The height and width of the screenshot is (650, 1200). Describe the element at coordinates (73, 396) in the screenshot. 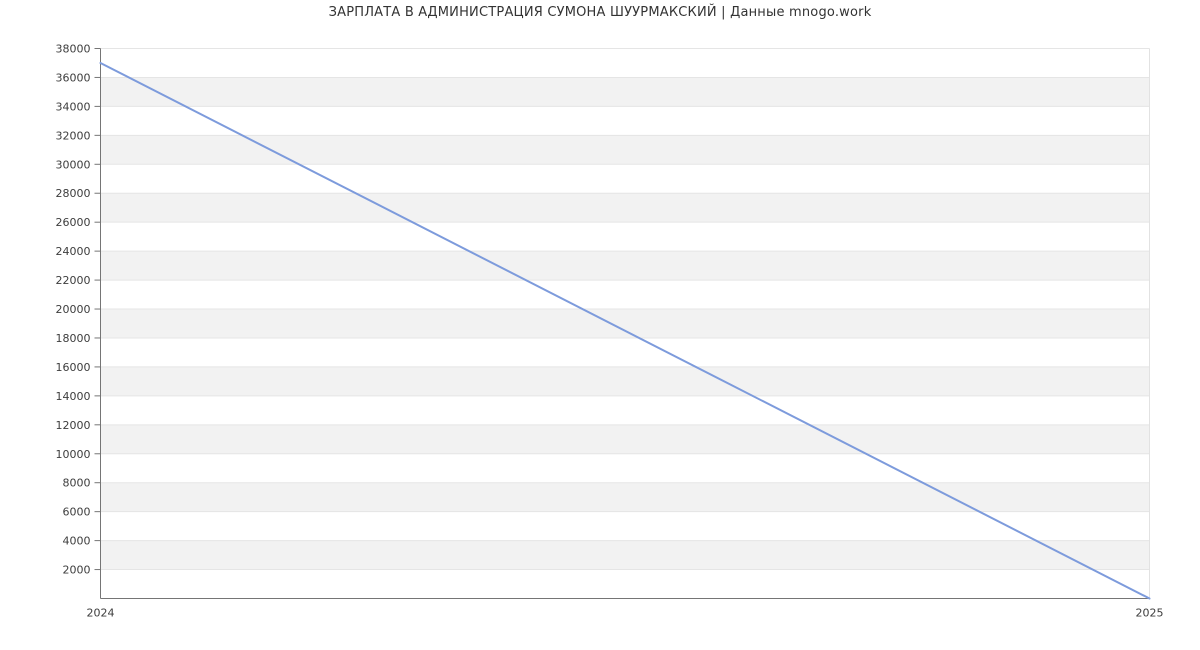

I see `y-axis-tick-label: 14000` at that location.